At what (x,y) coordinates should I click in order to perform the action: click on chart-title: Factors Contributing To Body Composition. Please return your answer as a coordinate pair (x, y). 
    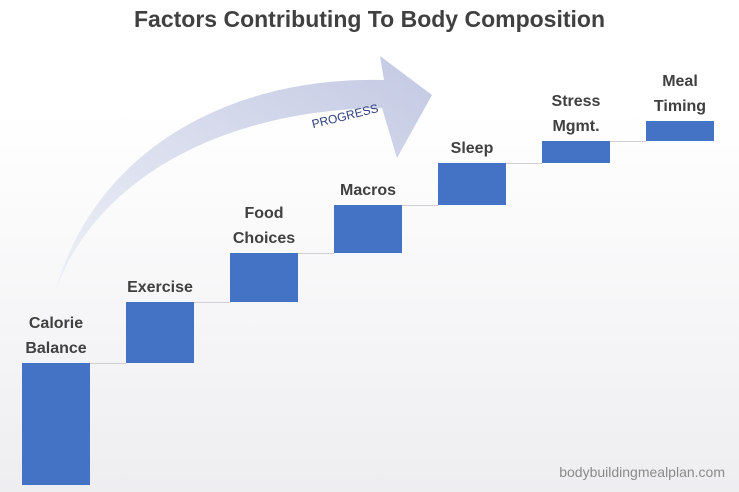
    Looking at the image, I should click on (369, 19).